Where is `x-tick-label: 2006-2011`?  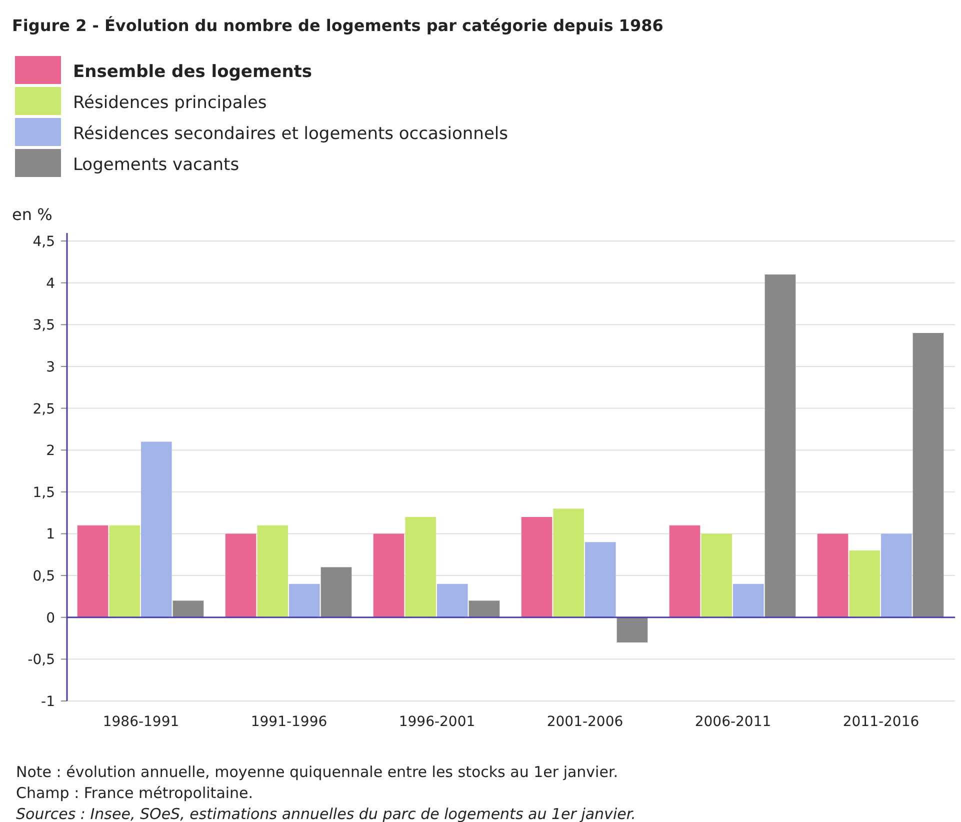 x-tick-label: 2006-2011 is located at coordinates (733, 722).